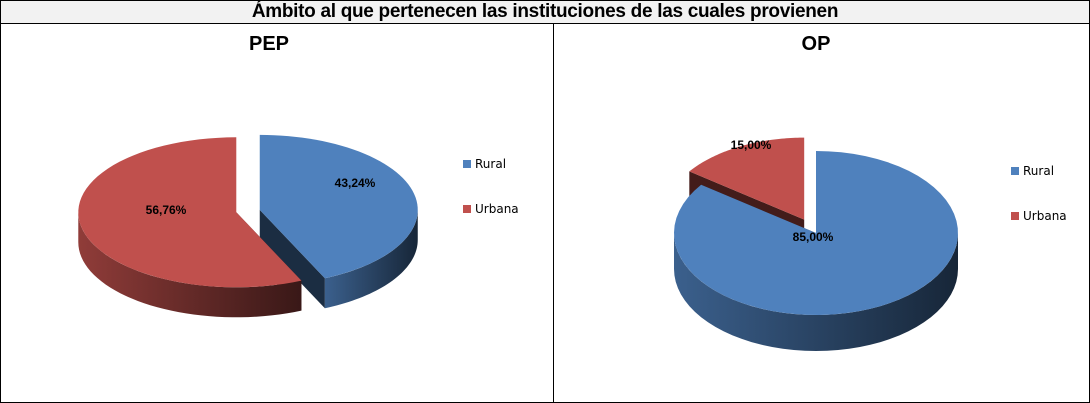 This screenshot has width=1090, height=403. What do you see at coordinates (355, 183) in the screenshot?
I see `data-label: 43,24%` at bounding box center [355, 183].